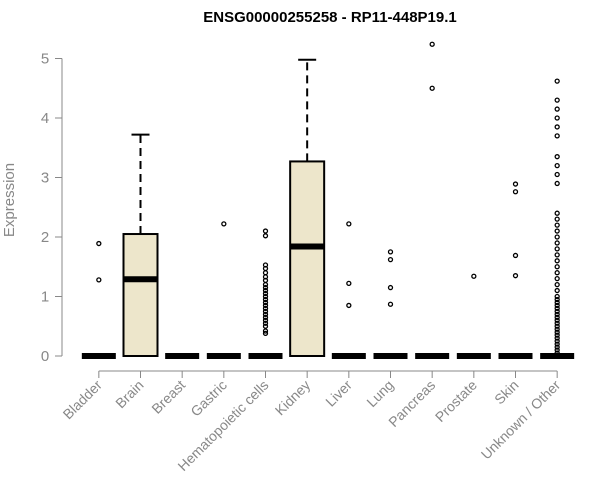  What do you see at coordinates (45, 59) in the screenshot?
I see `y-tick-label: 5` at bounding box center [45, 59].